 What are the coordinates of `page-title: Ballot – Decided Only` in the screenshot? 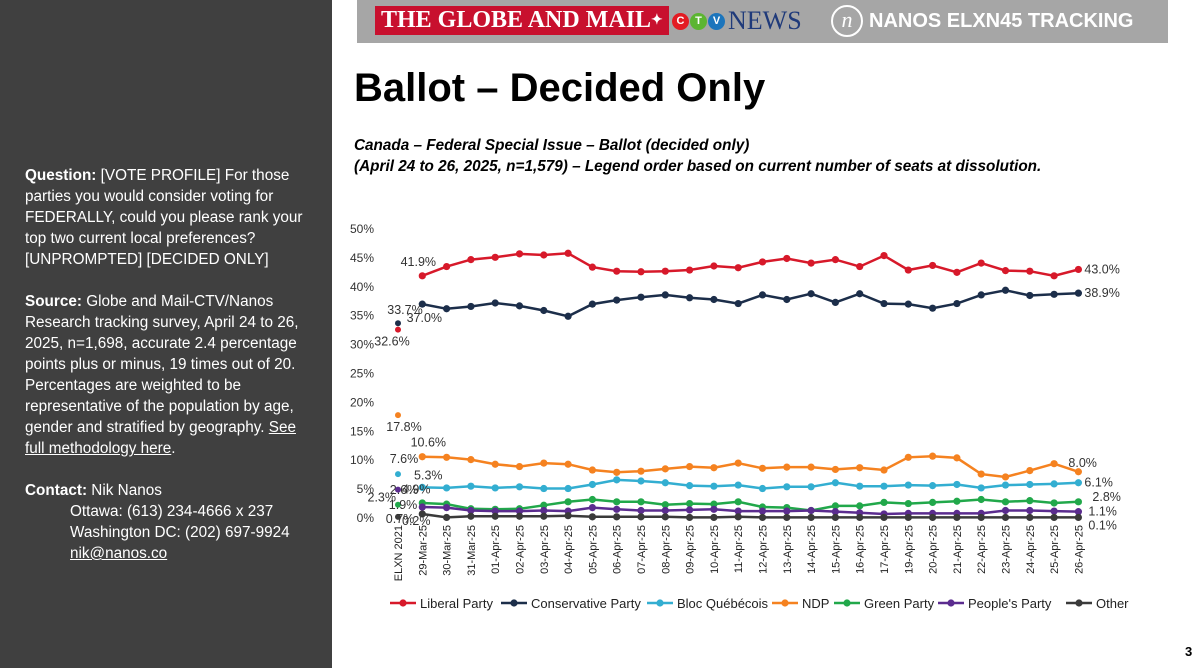 It's located at (560, 88).